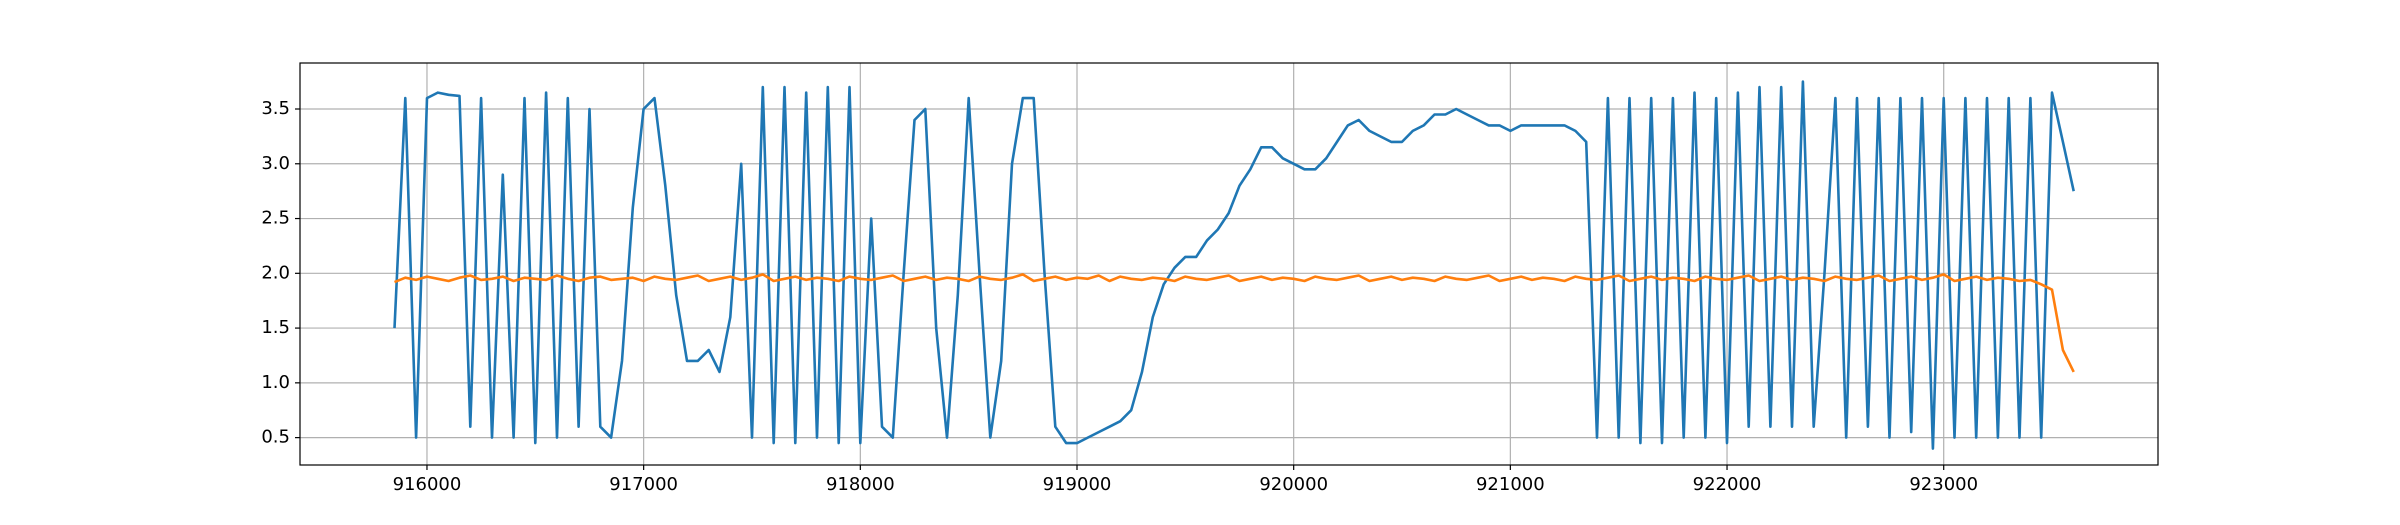 The height and width of the screenshot is (525, 2400). Describe the element at coordinates (1077, 484) in the screenshot. I see `x-tick-label: 919000` at that location.